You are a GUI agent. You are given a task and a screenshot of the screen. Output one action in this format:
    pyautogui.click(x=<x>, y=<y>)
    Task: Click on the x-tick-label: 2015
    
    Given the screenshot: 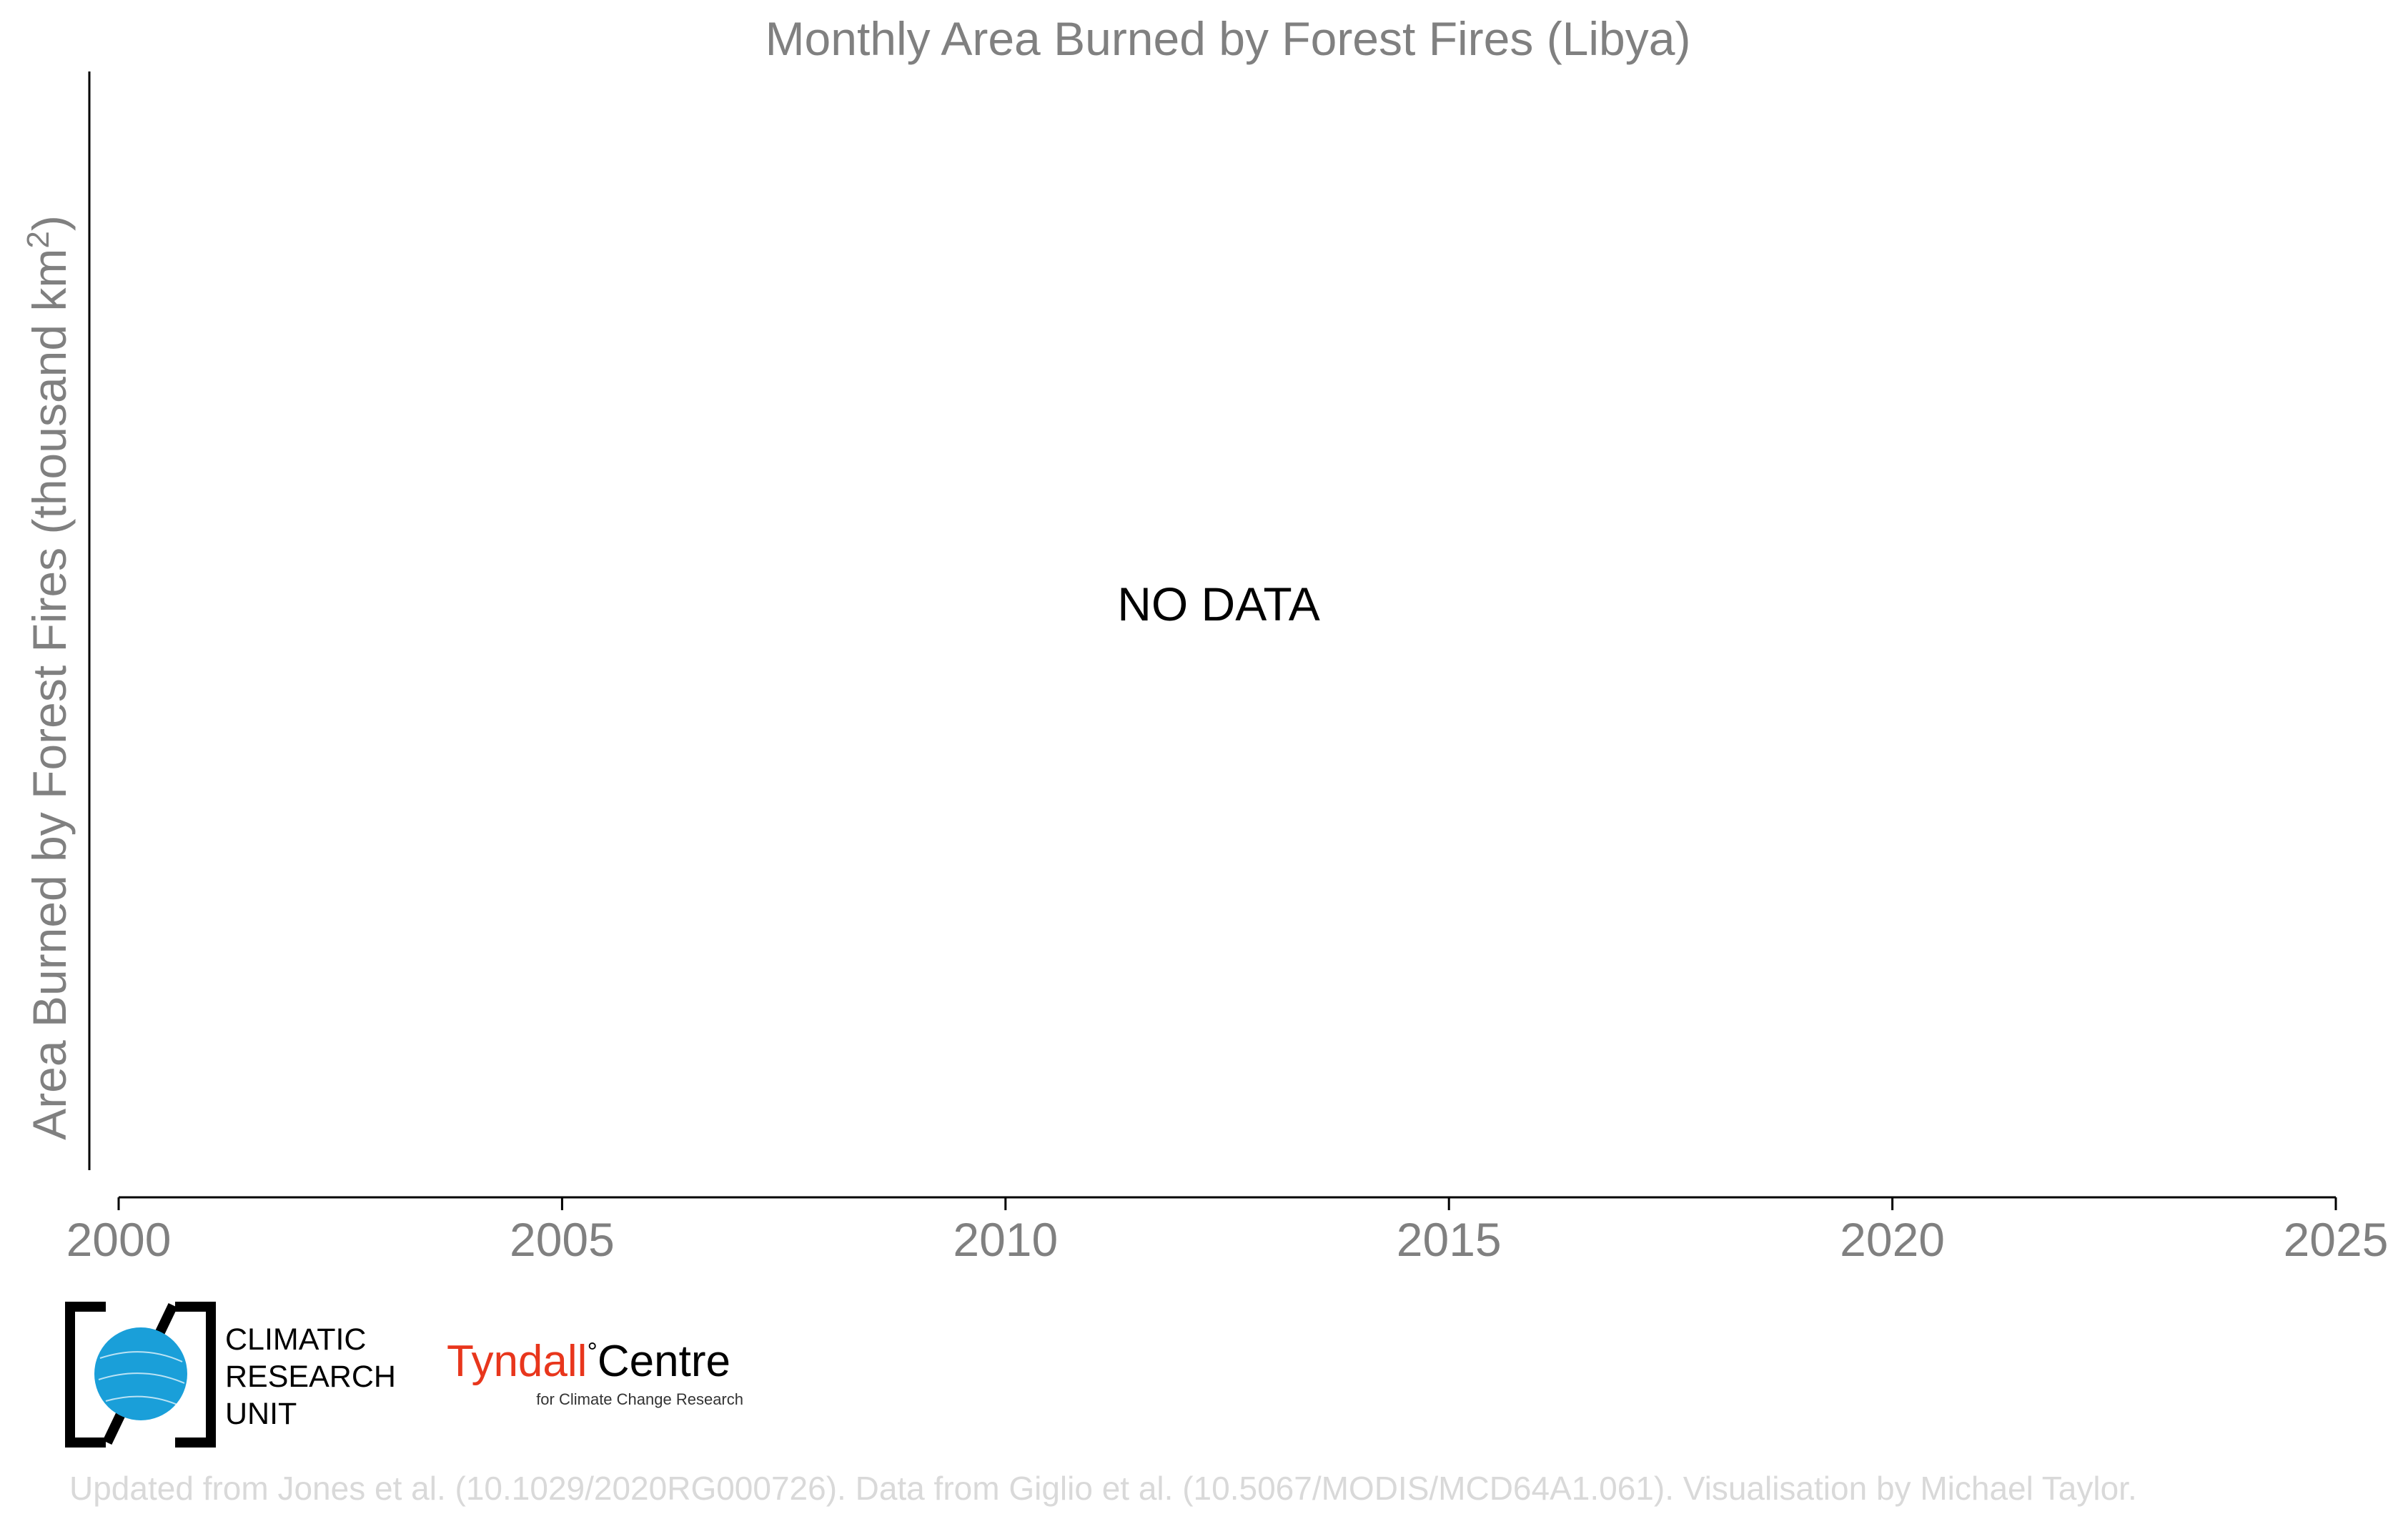 What is the action you would take?
    pyautogui.click(x=1450, y=1239)
    